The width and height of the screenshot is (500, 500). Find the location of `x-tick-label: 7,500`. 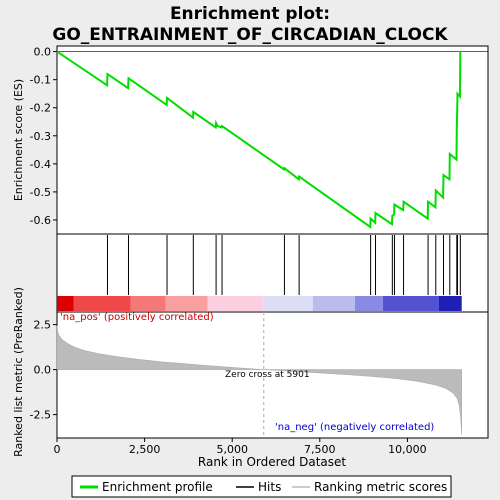

x-tick-label: 7,500 is located at coordinates (320, 449).